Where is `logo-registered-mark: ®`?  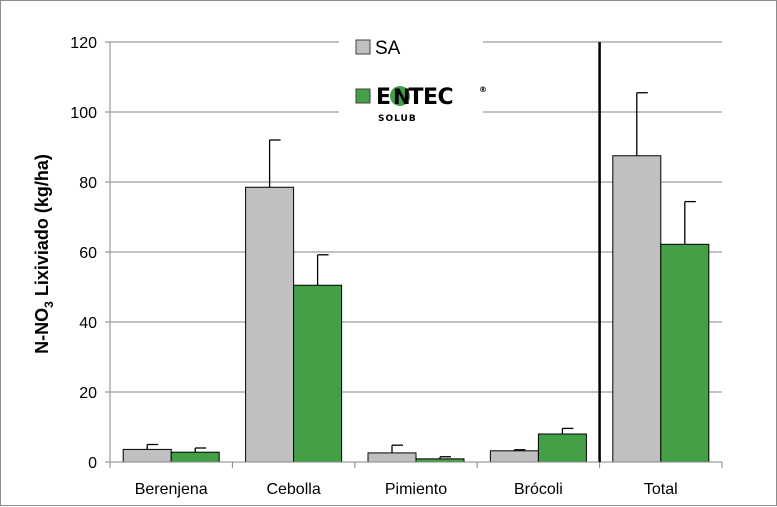
logo-registered-mark: ® is located at coordinates (483, 89).